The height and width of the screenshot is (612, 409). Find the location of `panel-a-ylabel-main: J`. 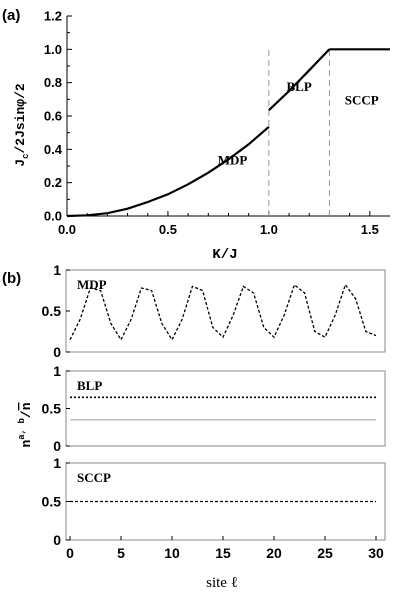

panel-a-ylabel-main: J is located at coordinates (20, 163).